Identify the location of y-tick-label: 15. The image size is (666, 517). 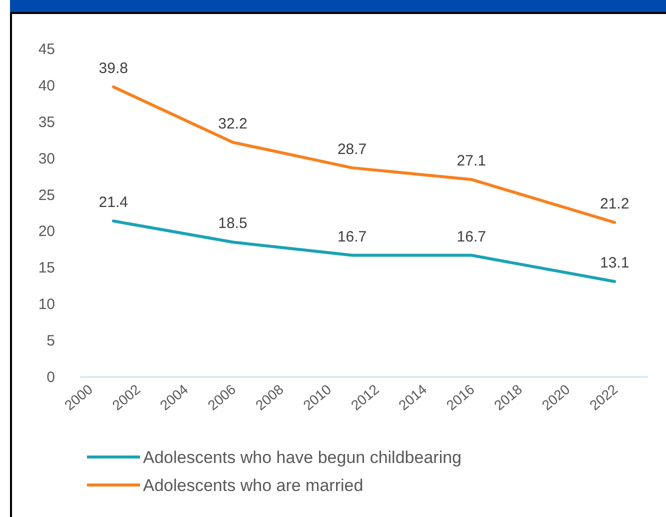
(46, 268).